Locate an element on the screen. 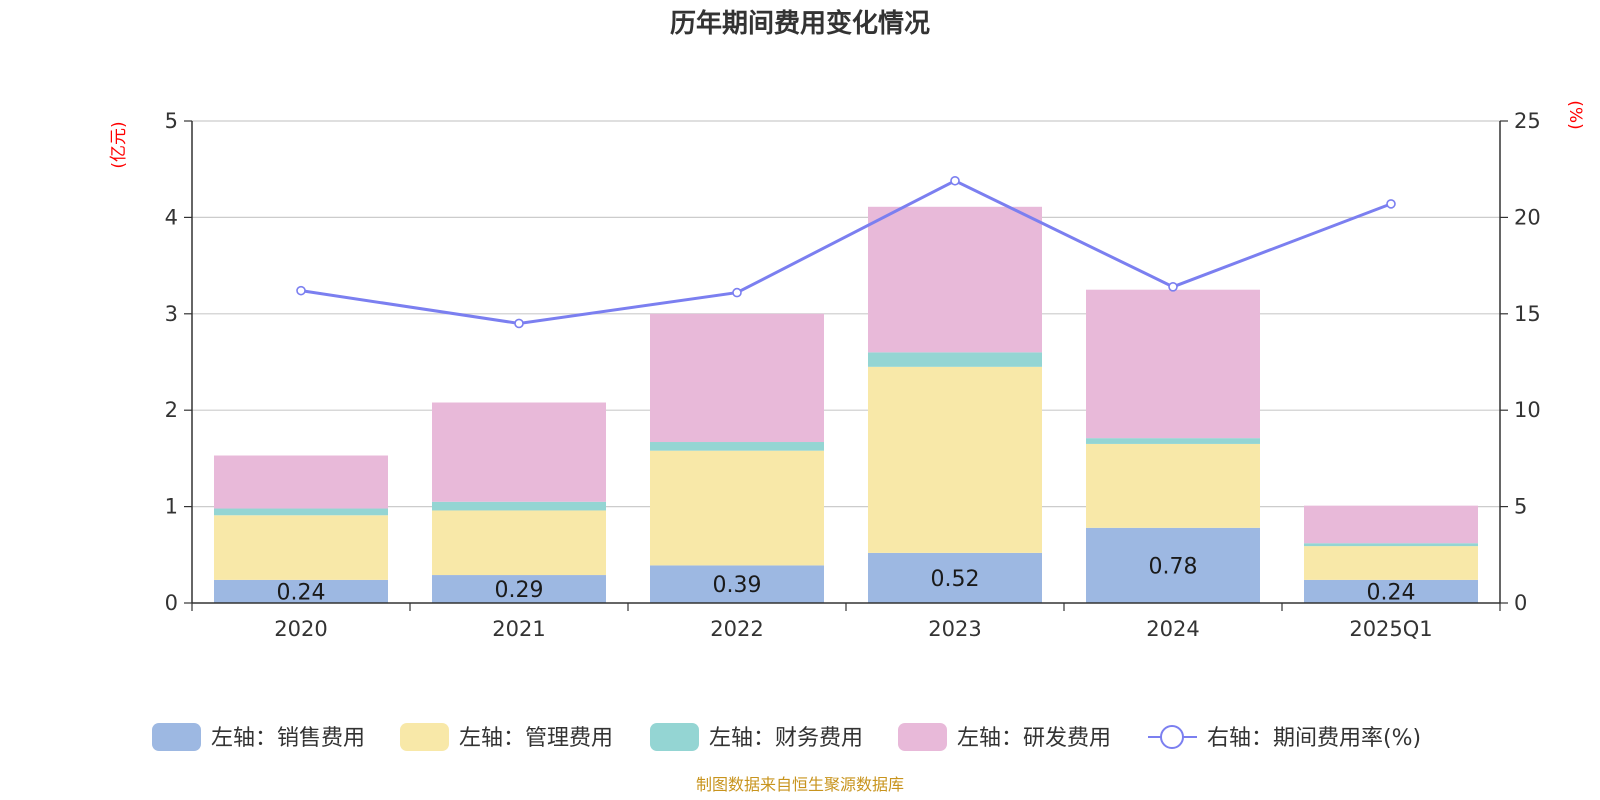 This screenshot has height=800, width=1600. right-axis-tick-label: 25 is located at coordinates (1527, 121).